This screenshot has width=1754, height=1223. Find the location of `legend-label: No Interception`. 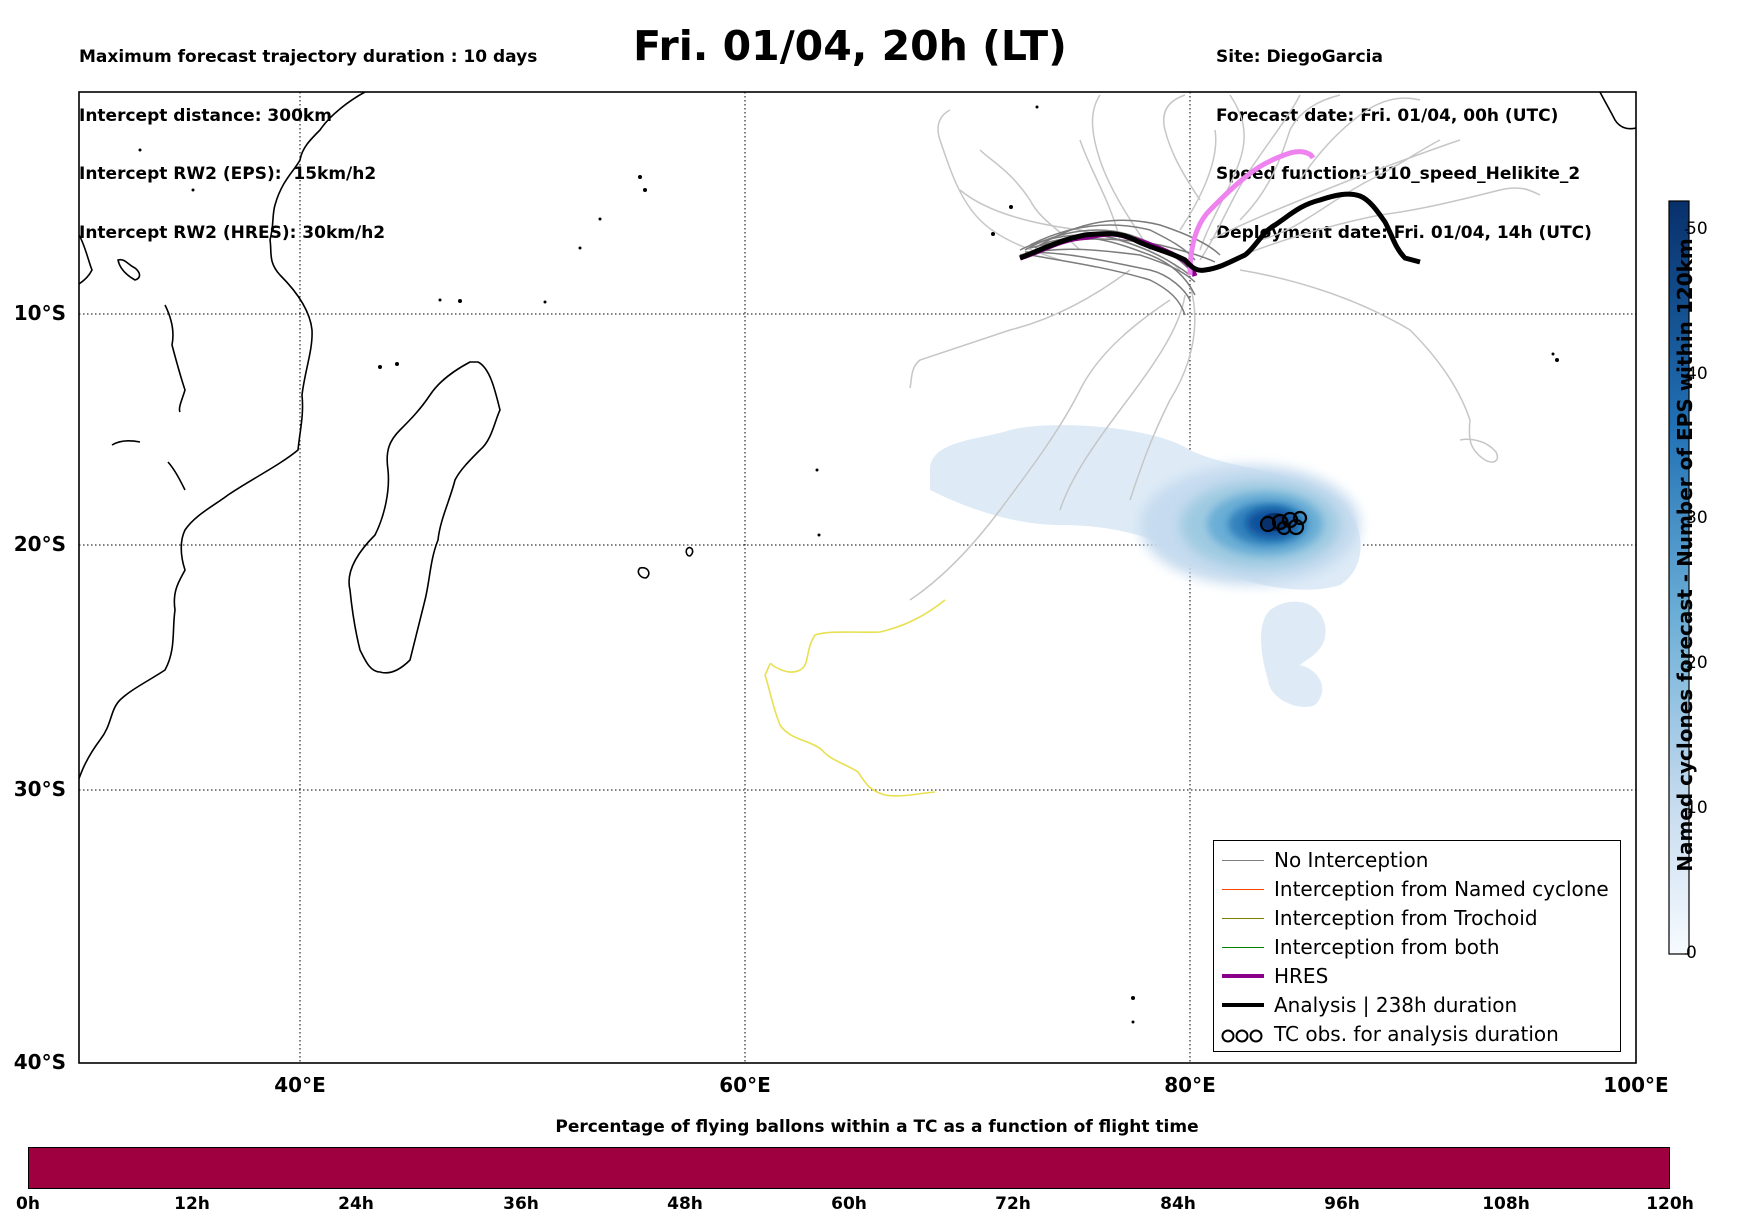

legend-label: No Interception is located at coordinates (1351, 860).